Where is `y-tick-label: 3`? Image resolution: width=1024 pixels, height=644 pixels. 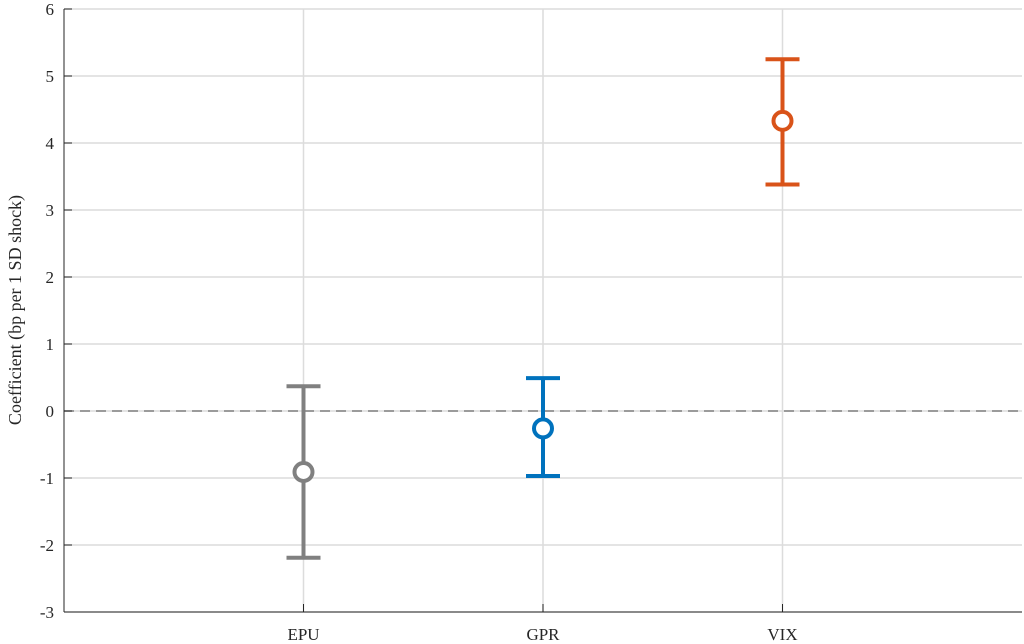
y-tick-label: 3 is located at coordinates (50, 210).